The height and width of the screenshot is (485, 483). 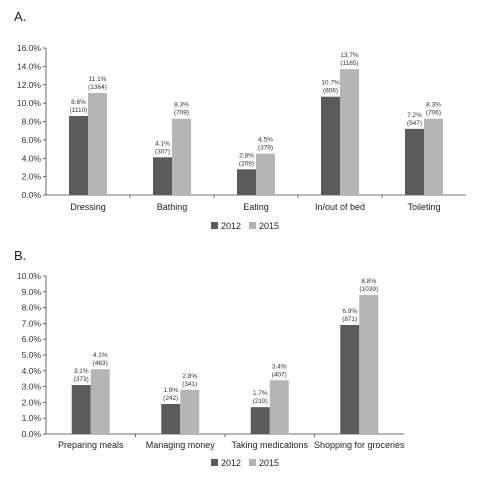 What do you see at coordinates (330, 83) in the screenshot?
I see `data-label-percent: 10.7%` at bounding box center [330, 83].